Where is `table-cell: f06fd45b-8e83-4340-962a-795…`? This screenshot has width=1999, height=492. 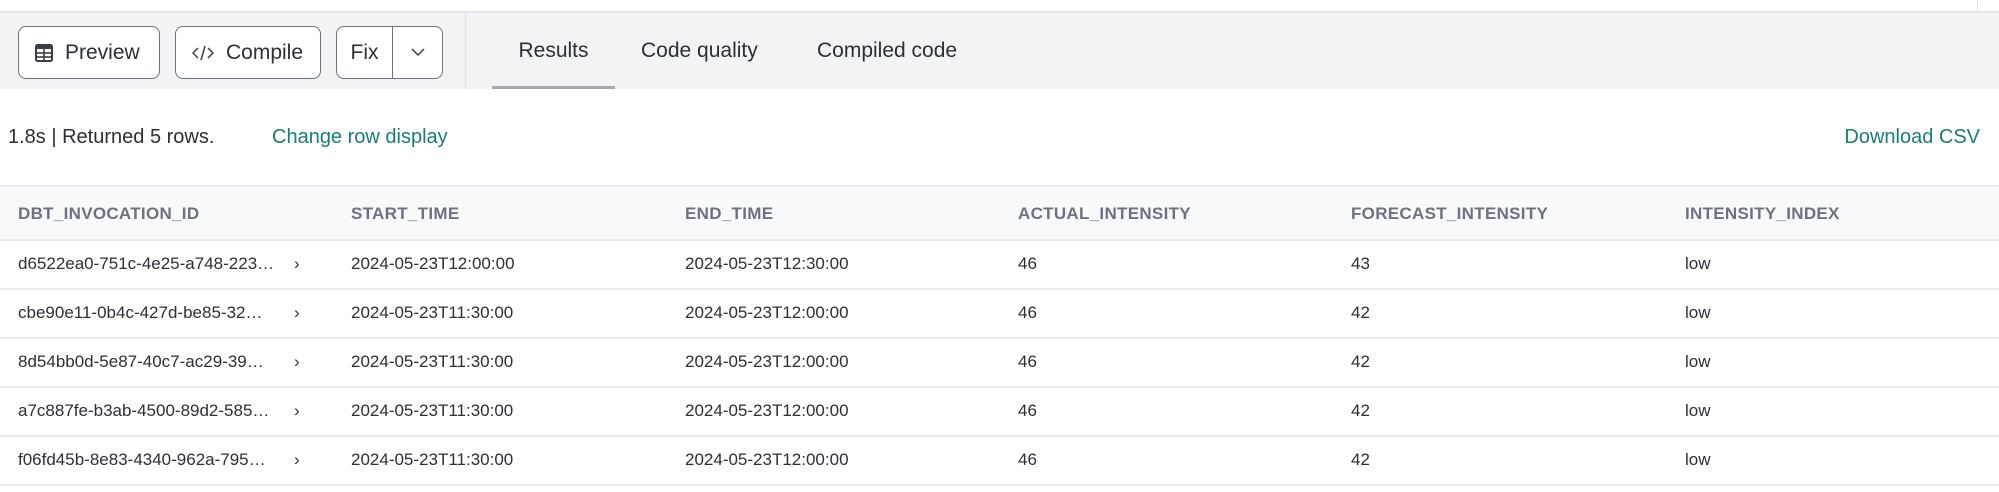
table-cell: f06fd45b-8e83-4340-962a-795… is located at coordinates (142, 459).